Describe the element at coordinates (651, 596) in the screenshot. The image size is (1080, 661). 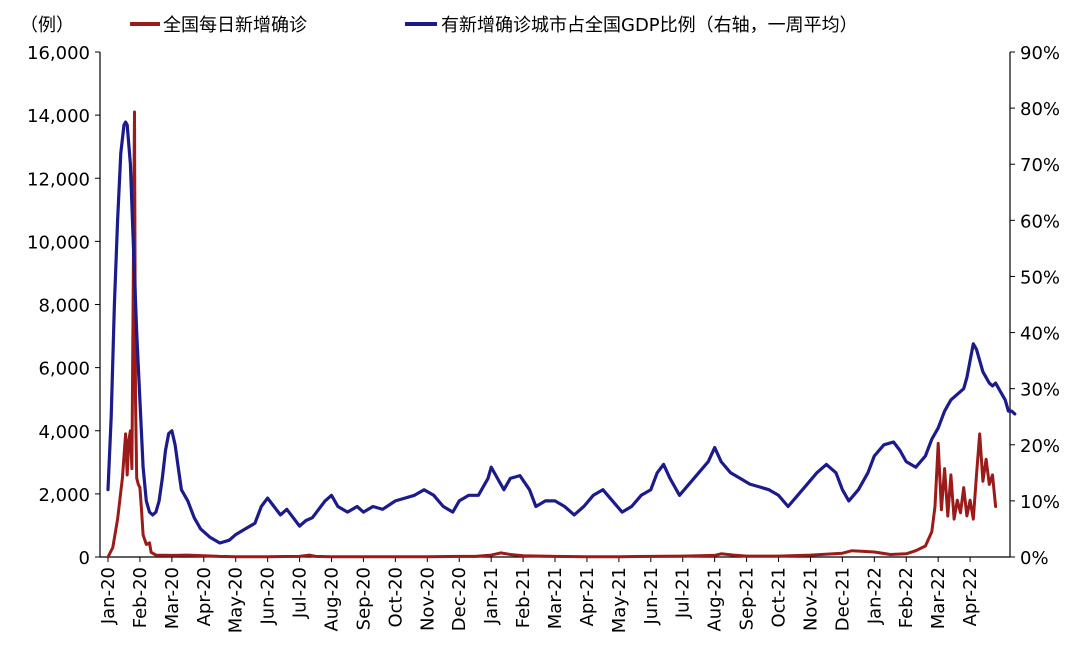
I see `x-axis-tick-label: Jun-21` at that location.